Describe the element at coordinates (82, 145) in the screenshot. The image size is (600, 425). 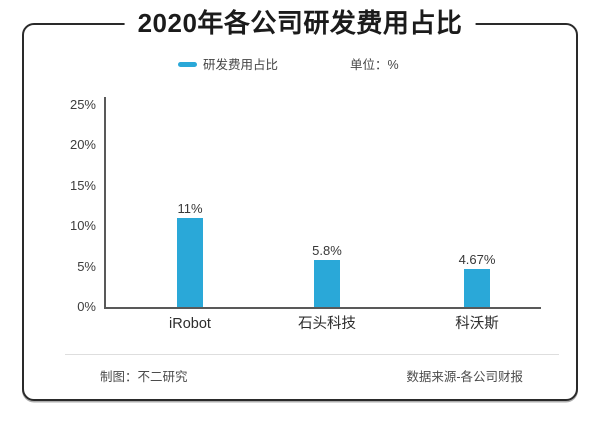
I see `y-tick-label: 20%` at that location.